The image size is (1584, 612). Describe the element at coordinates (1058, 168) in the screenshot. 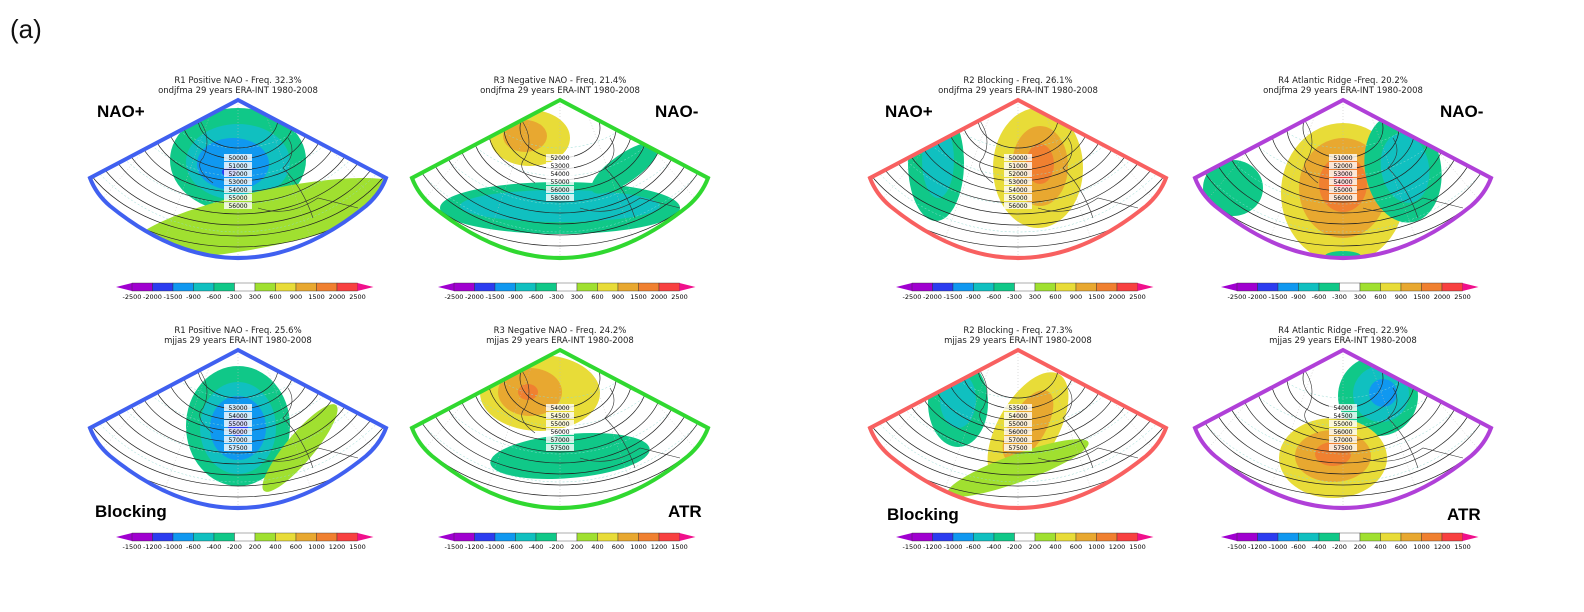

I see `coastline` at that location.